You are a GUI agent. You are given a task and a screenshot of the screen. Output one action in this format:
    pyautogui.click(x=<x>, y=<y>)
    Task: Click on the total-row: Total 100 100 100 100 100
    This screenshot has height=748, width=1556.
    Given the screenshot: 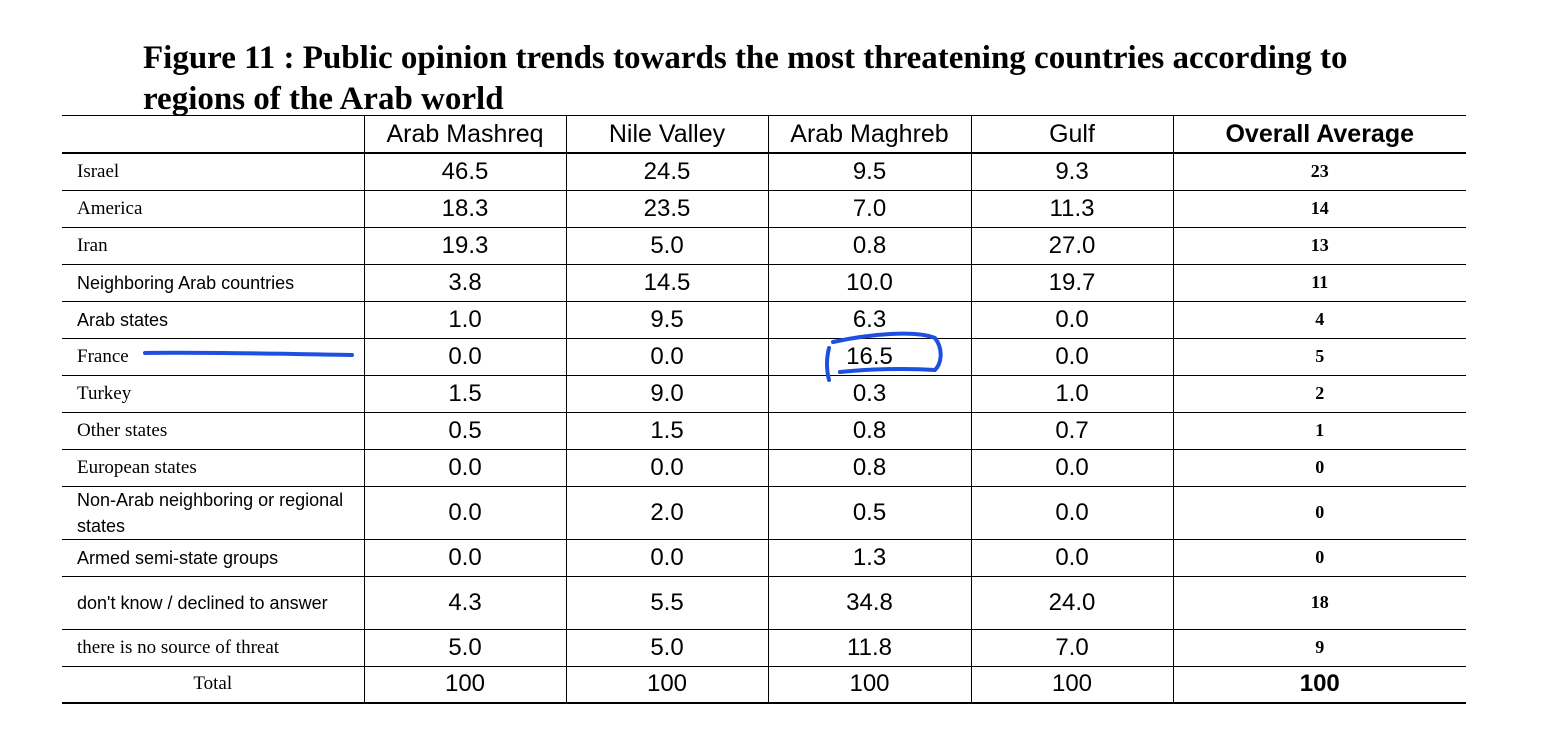 What is the action you would take?
    pyautogui.click(x=764, y=684)
    